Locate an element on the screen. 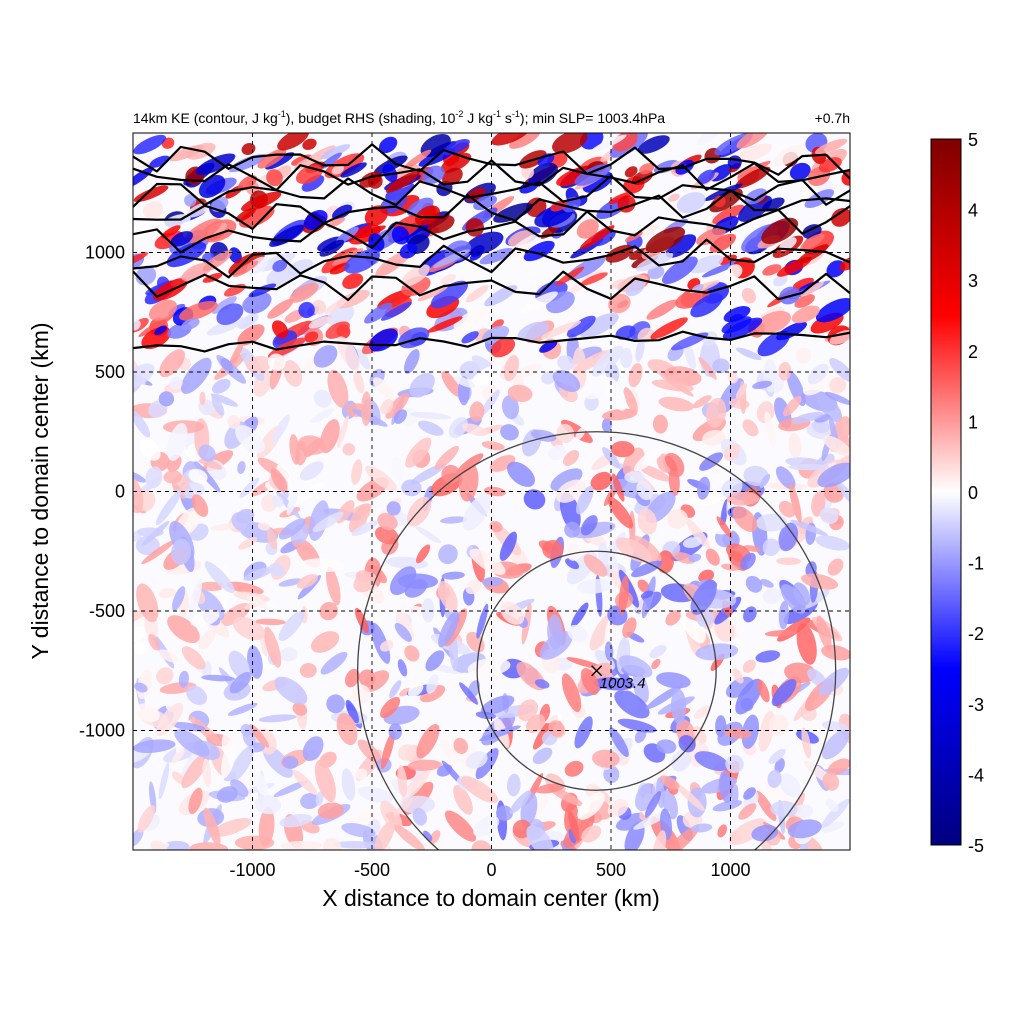  range-ring is located at coordinates (596, 670).